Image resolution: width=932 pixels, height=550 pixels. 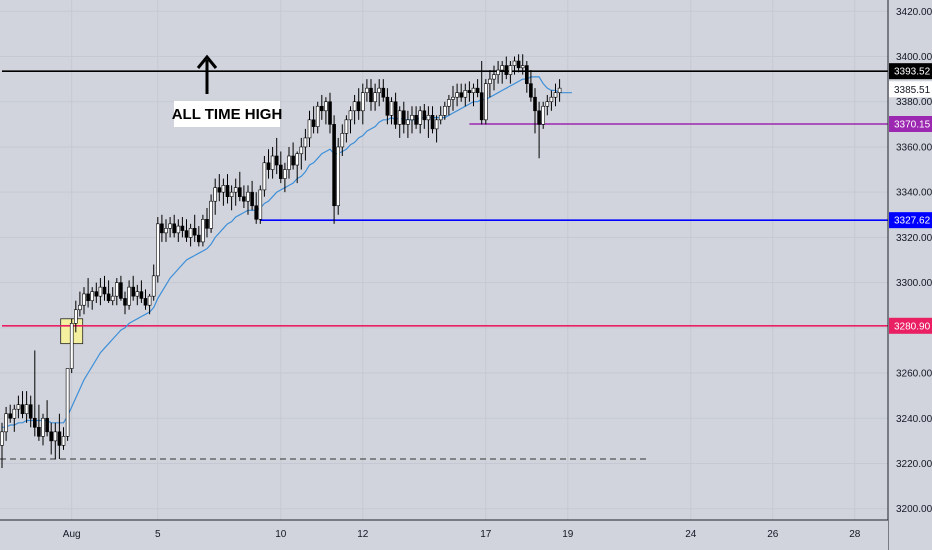 What do you see at coordinates (227, 114) in the screenshot?
I see `all-time-high-annotation: ALL TIME HIGH` at bounding box center [227, 114].